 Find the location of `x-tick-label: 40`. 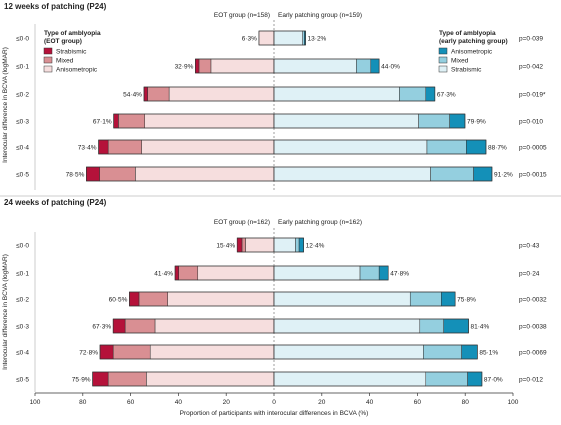

x-tick-label: 40 is located at coordinates (370, 402).